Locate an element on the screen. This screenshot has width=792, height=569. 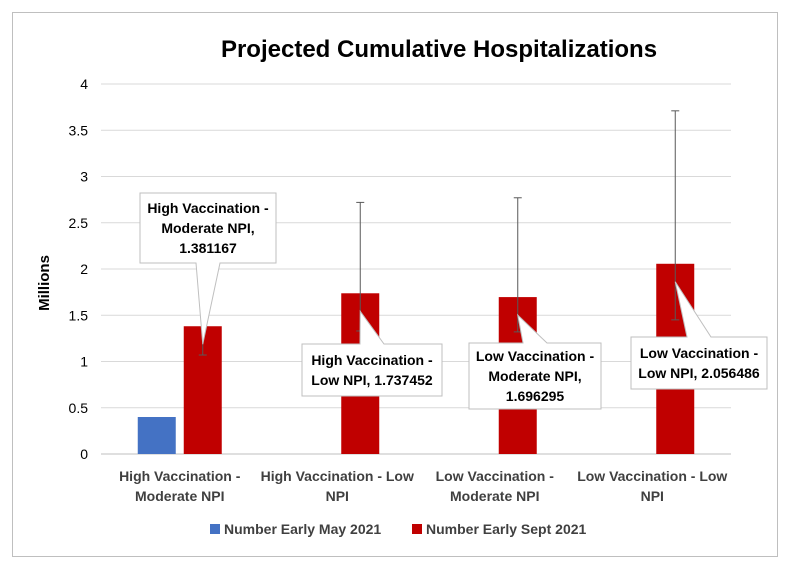
data-label: 1.381167 is located at coordinates (208, 248).